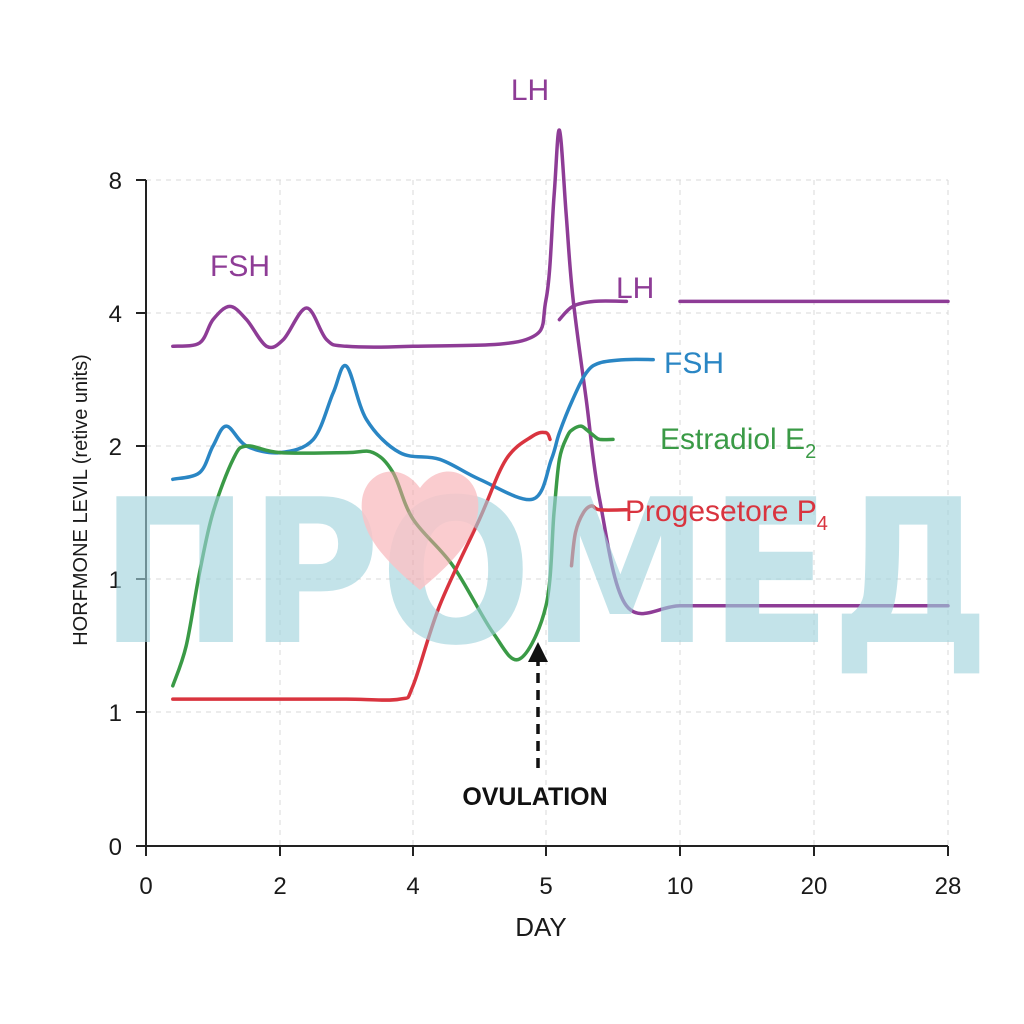 The height and width of the screenshot is (1024, 1024). I want to click on y-tick-label: 2, so click(115, 447).